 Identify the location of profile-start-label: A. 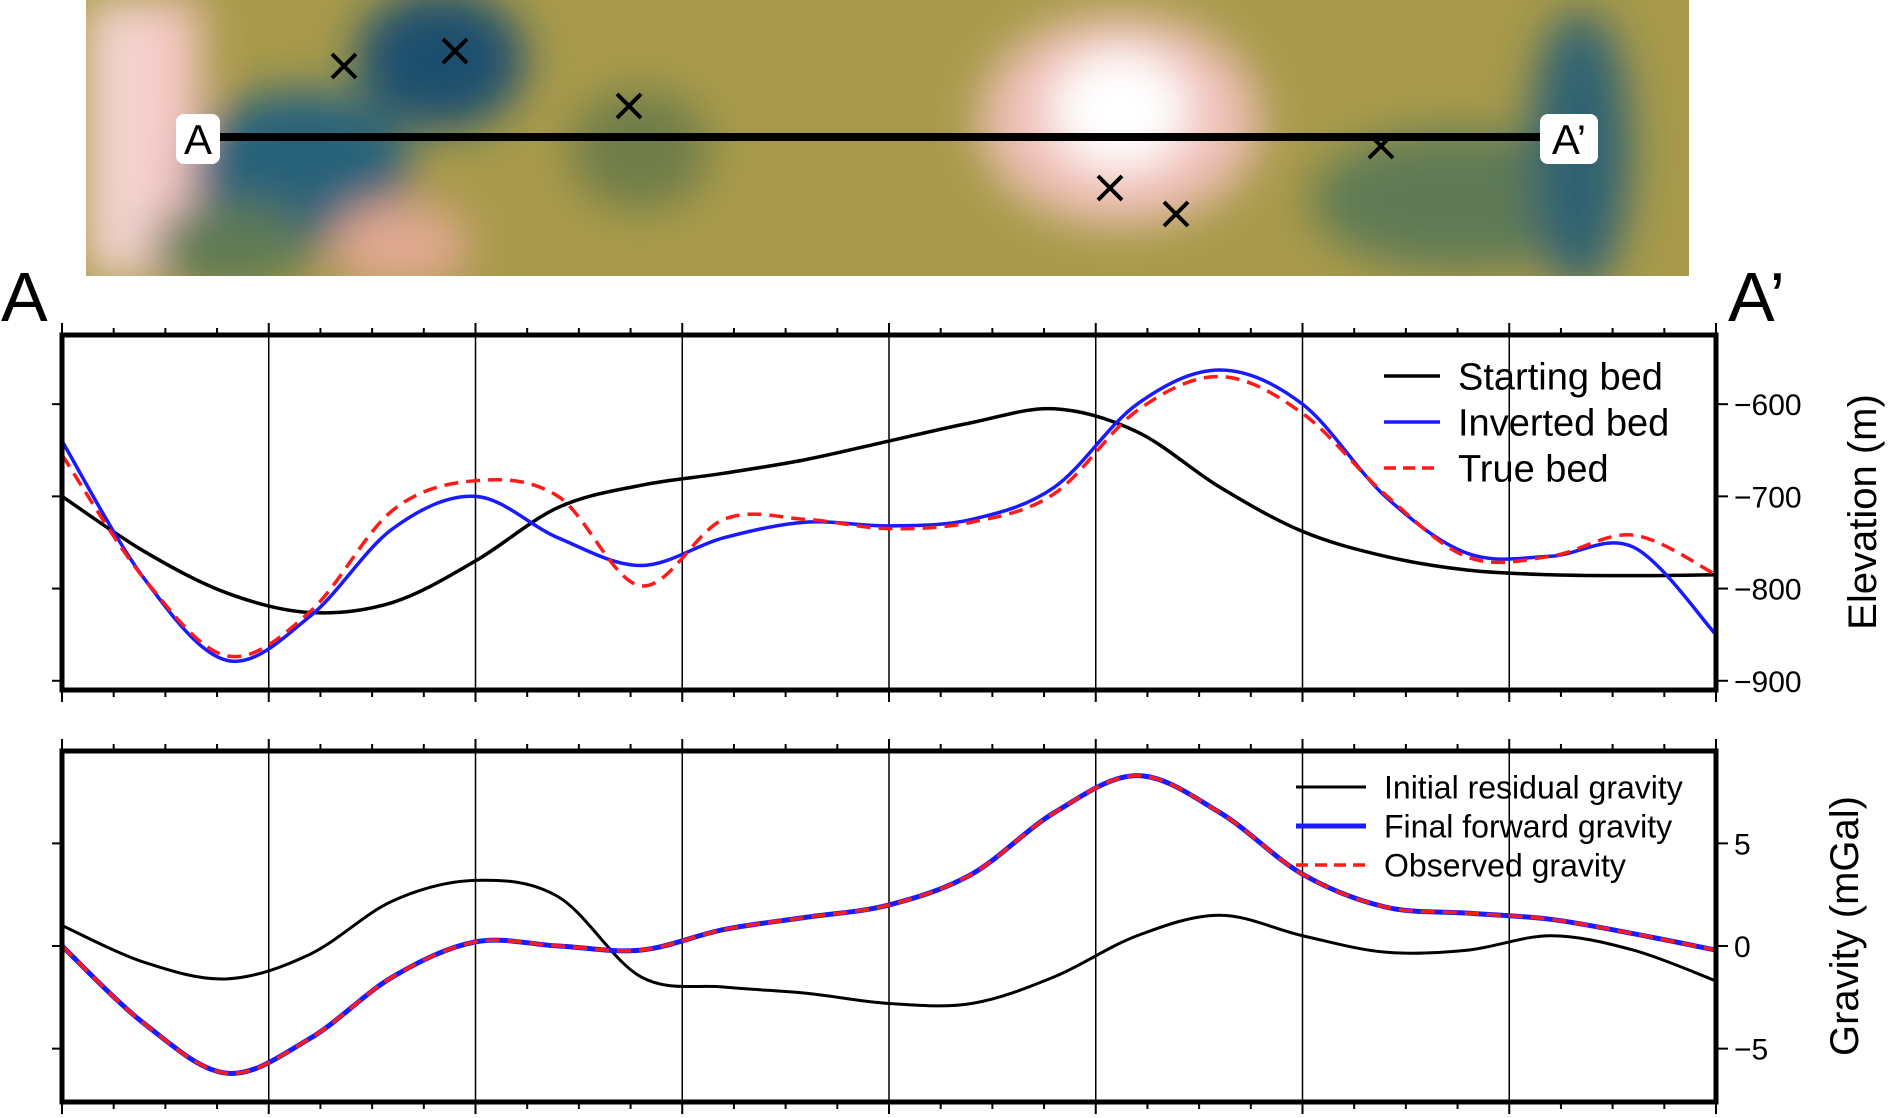
(198, 139).